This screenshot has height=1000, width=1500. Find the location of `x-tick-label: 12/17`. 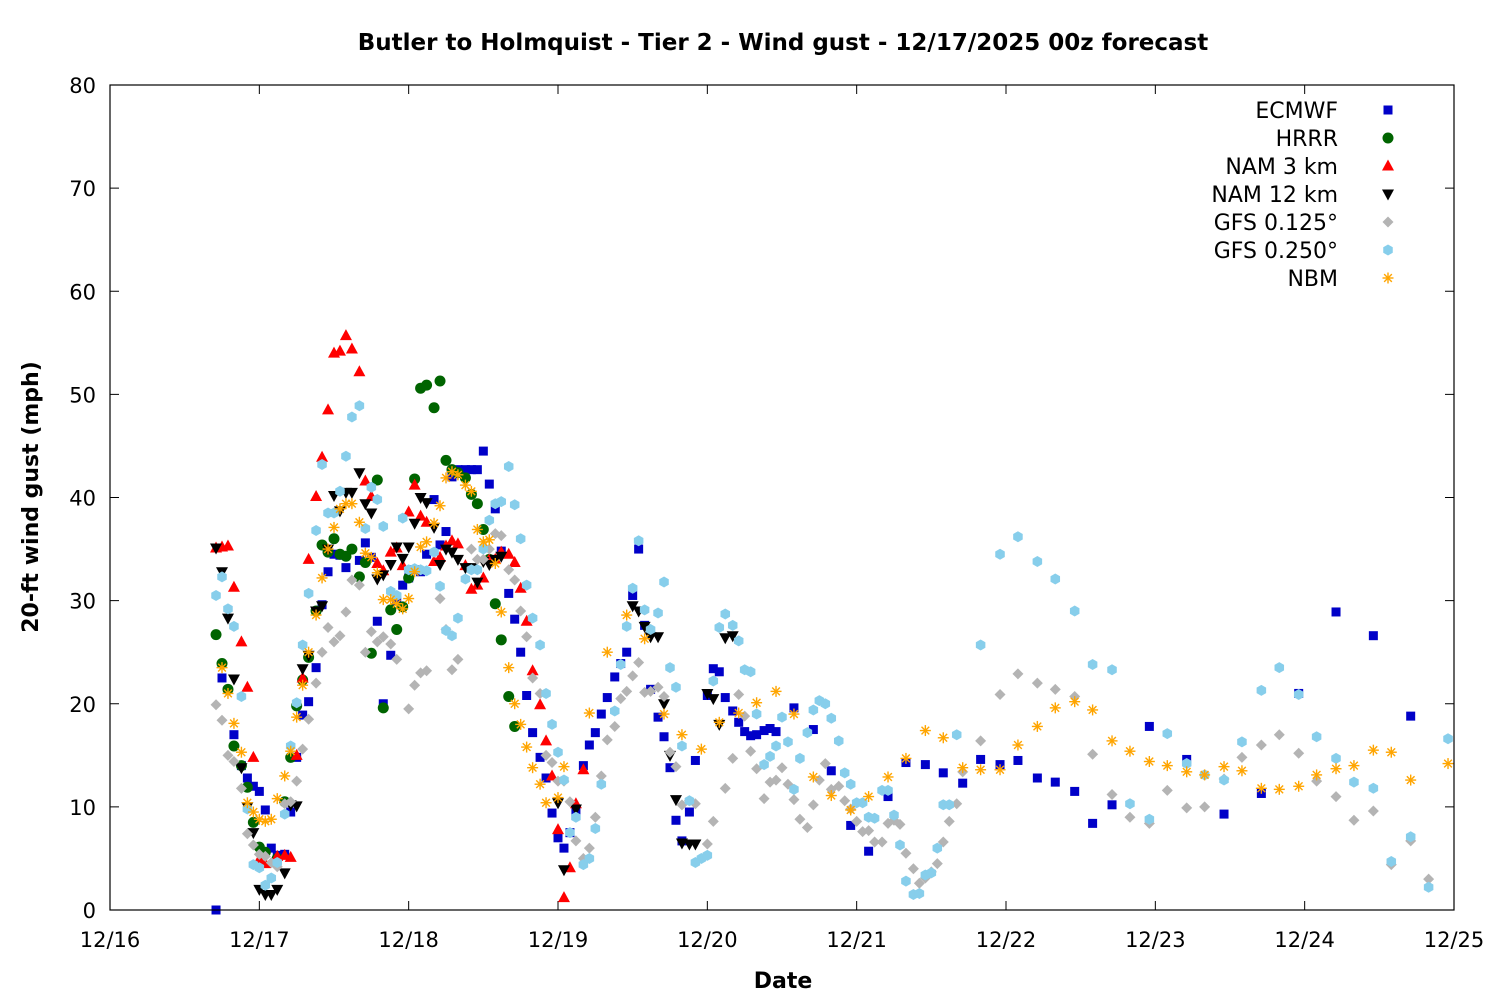

x-tick-label: 12/17 is located at coordinates (259, 940).